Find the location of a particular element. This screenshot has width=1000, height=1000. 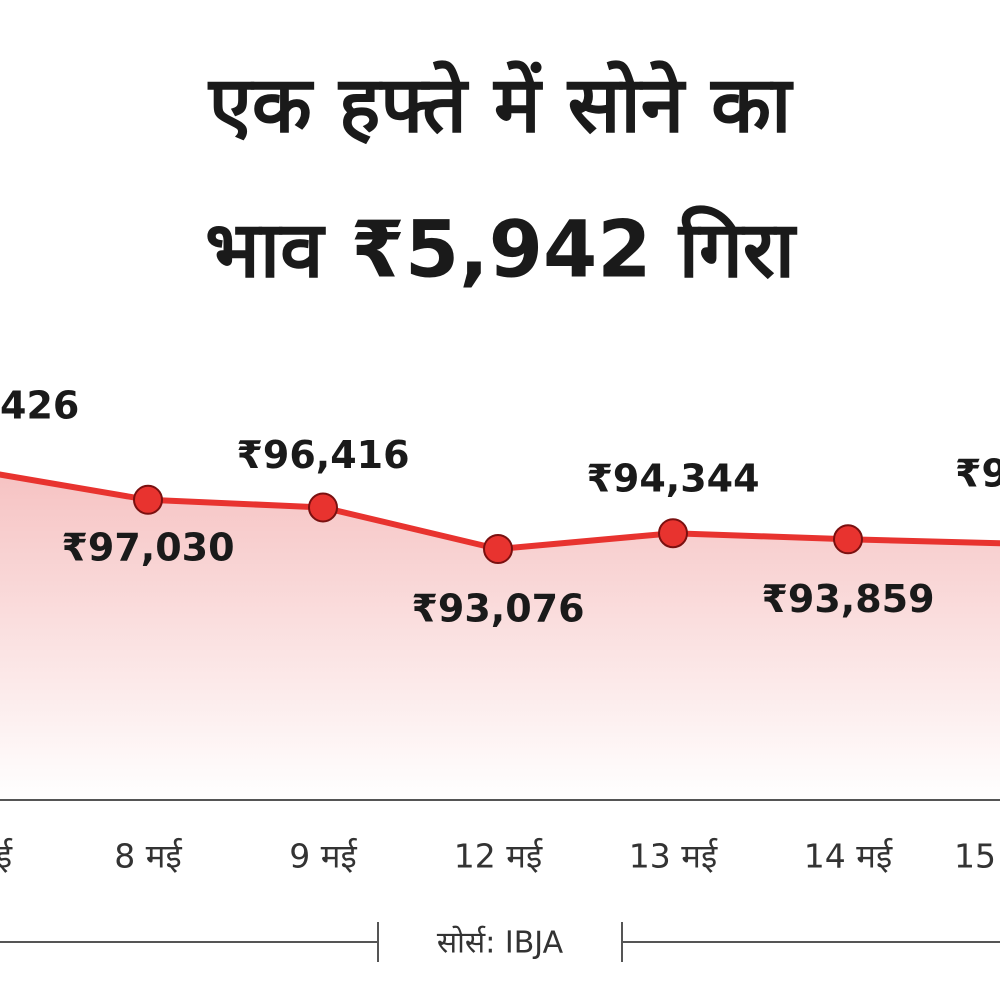

value-label: ₹97,030 is located at coordinates (147, 547).